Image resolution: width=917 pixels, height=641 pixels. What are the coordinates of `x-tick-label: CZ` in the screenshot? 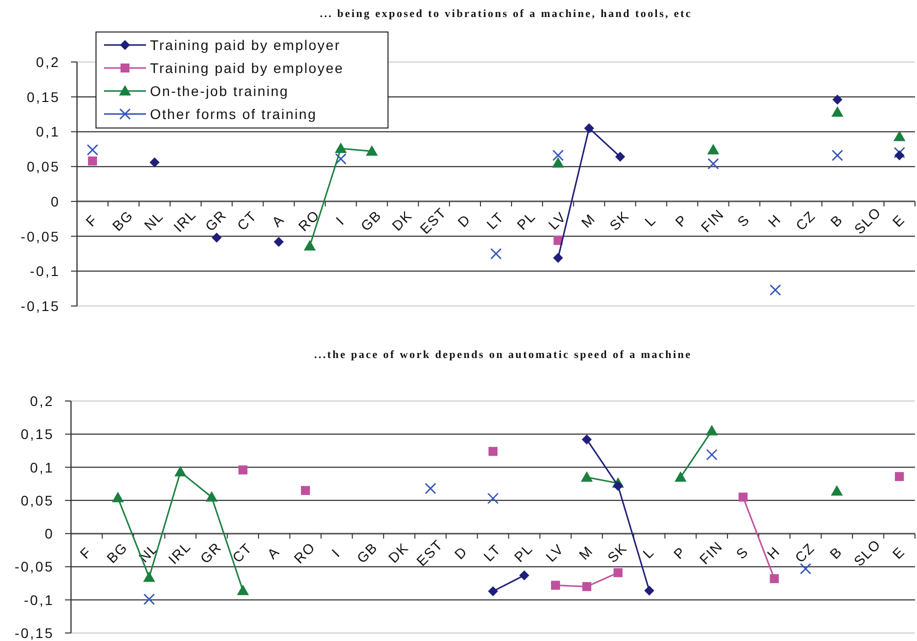 It's located at (805, 553).